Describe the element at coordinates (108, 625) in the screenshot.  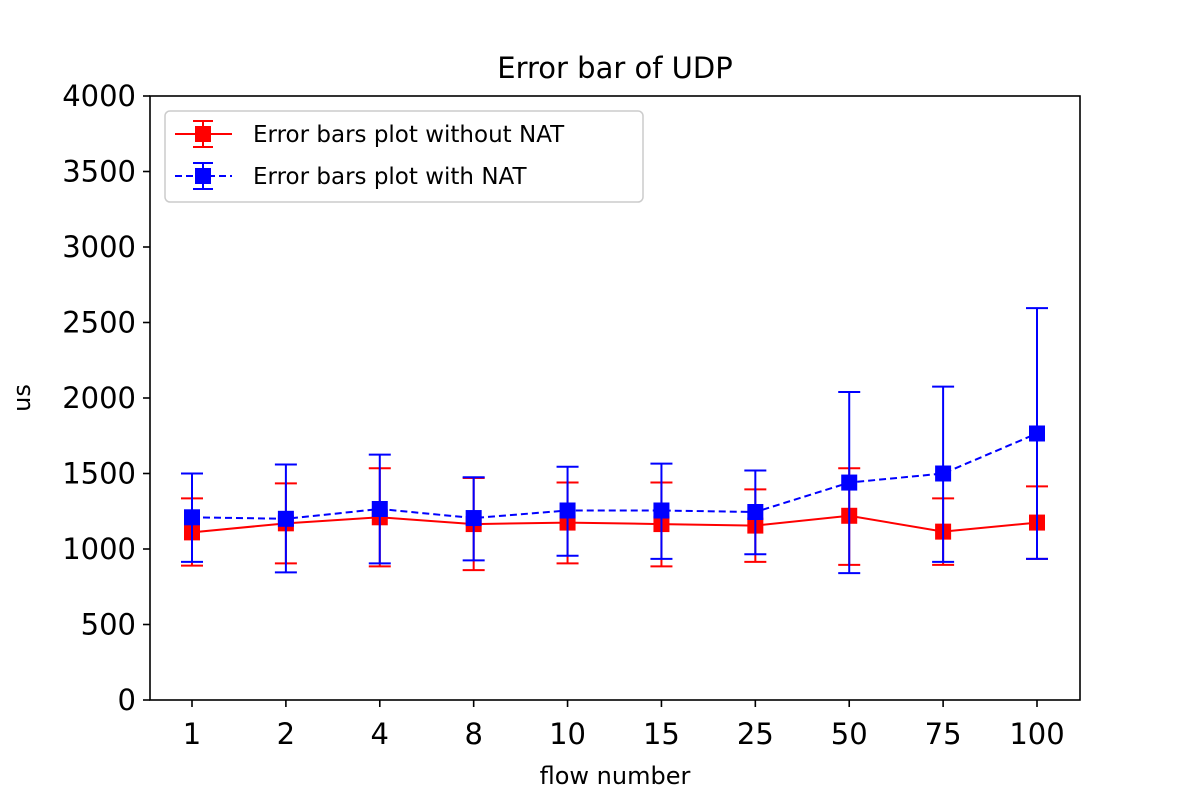
I see `y-tick-label: 500` at that location.